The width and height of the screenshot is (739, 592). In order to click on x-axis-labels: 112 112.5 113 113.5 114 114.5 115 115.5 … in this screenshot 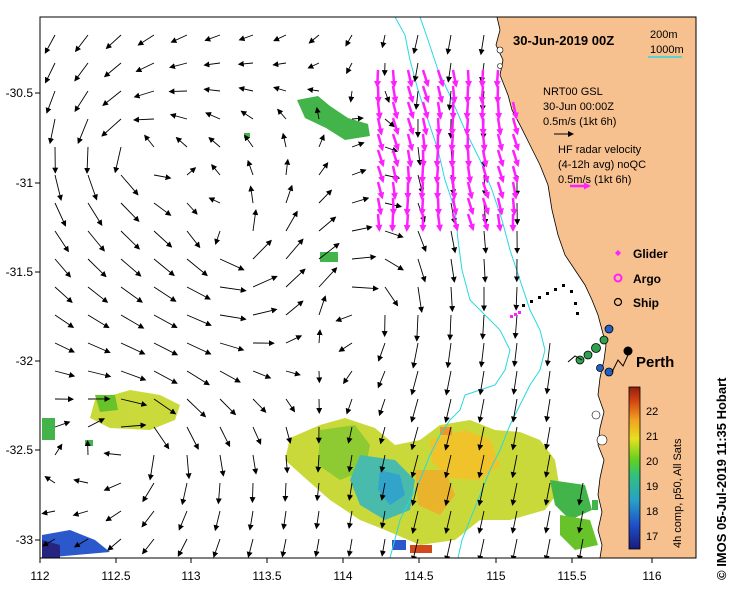, I will do `click(345, 576)`.